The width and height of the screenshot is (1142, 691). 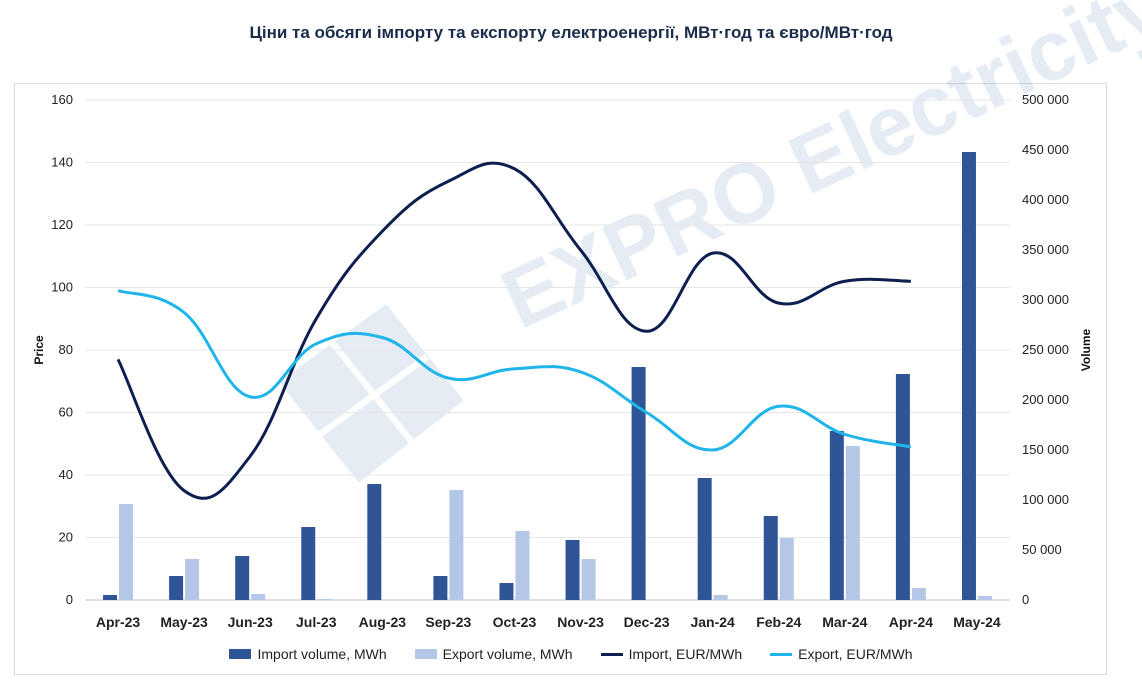 What do you see at coordinates (1045, 149) in the screenshot?
I see `y2-tick-label: 450 000` at bounding box center [1045, 149].